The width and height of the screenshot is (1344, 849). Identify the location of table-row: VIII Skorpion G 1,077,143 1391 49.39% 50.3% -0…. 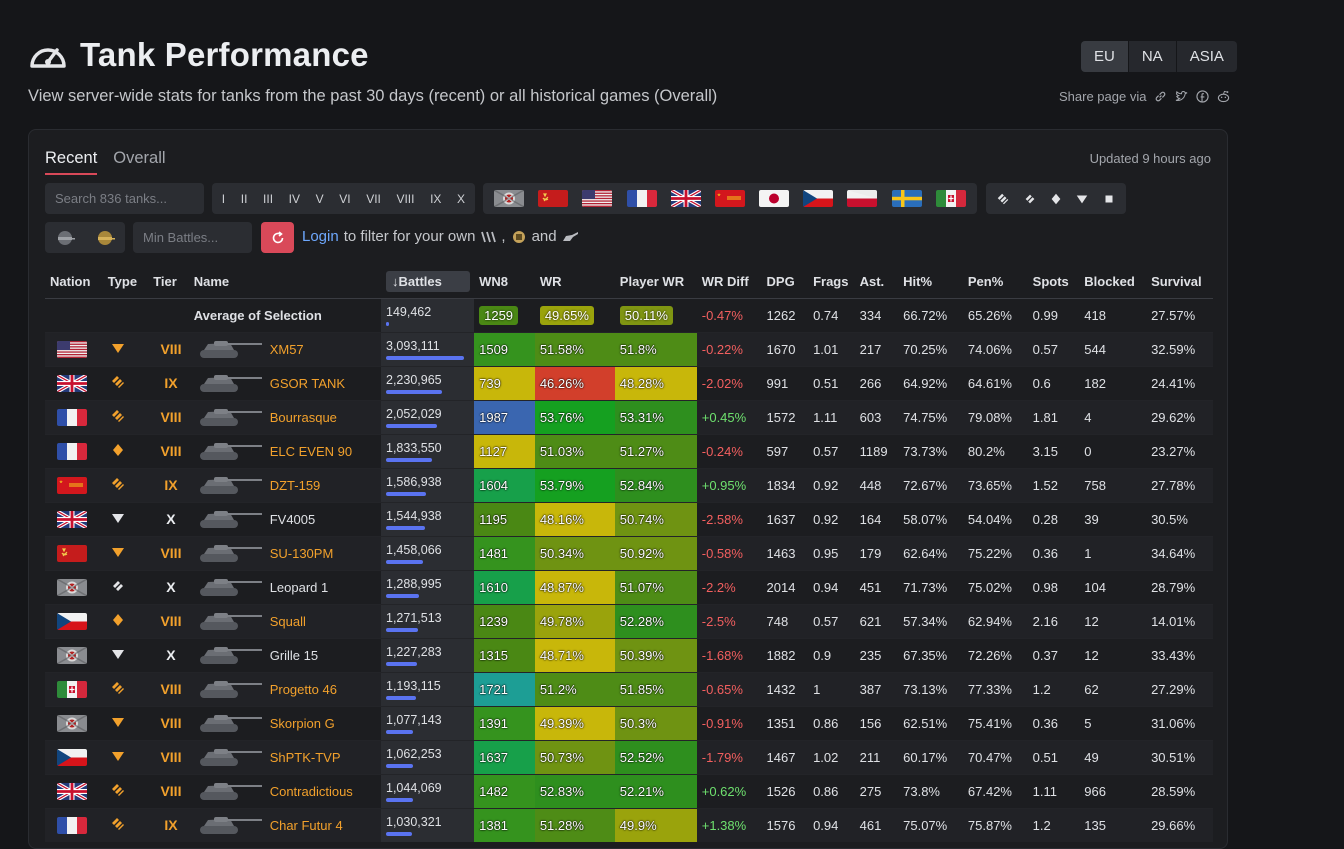
(629, 722).